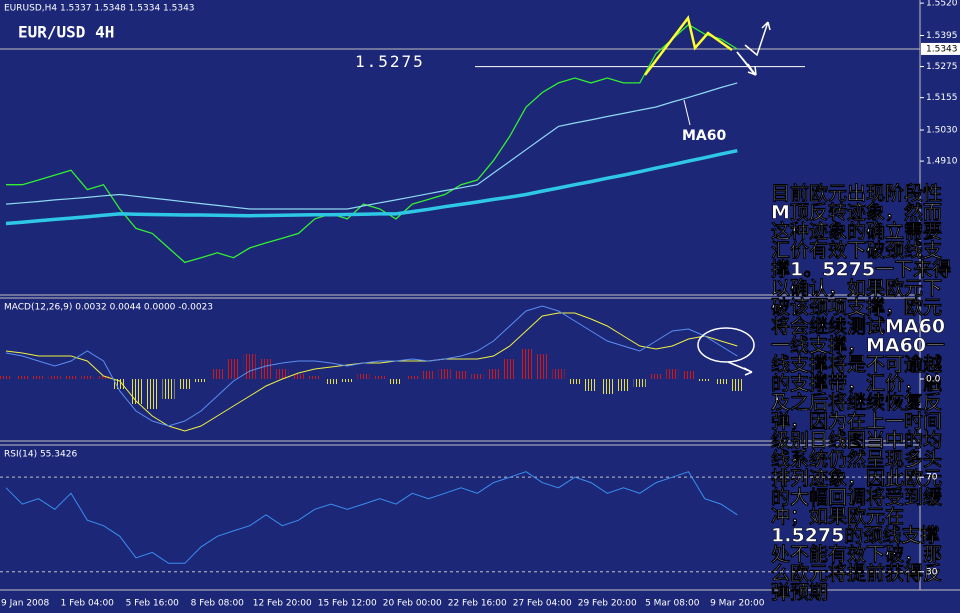 The image size is (960, 613). I want to click on ma60-pointer, so click(687, 112).